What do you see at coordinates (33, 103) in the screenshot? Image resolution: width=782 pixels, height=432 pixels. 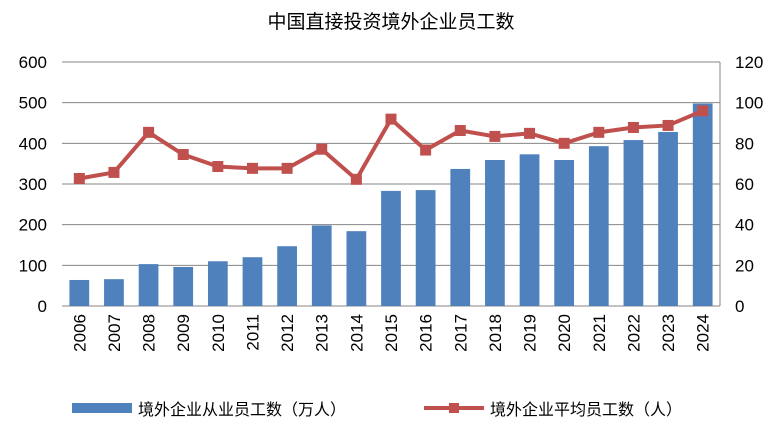 I see `left-axis-tick-label: 500` at bounding box center [33, 103].